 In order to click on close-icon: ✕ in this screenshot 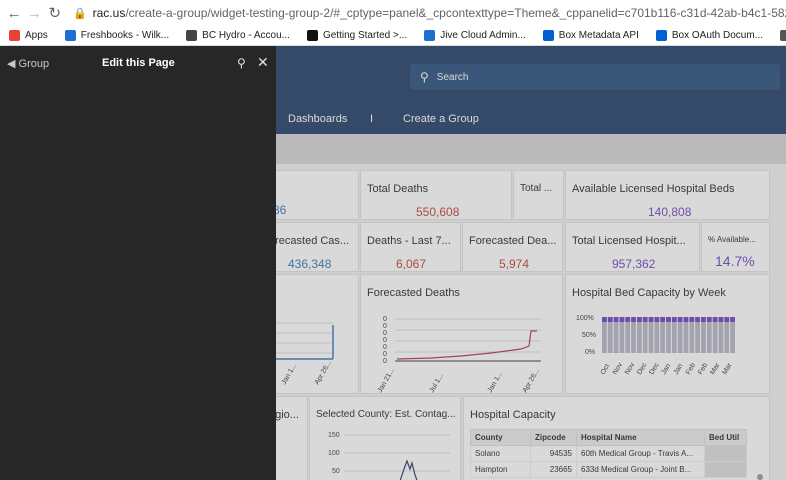, I will do `click(263, 62)`.